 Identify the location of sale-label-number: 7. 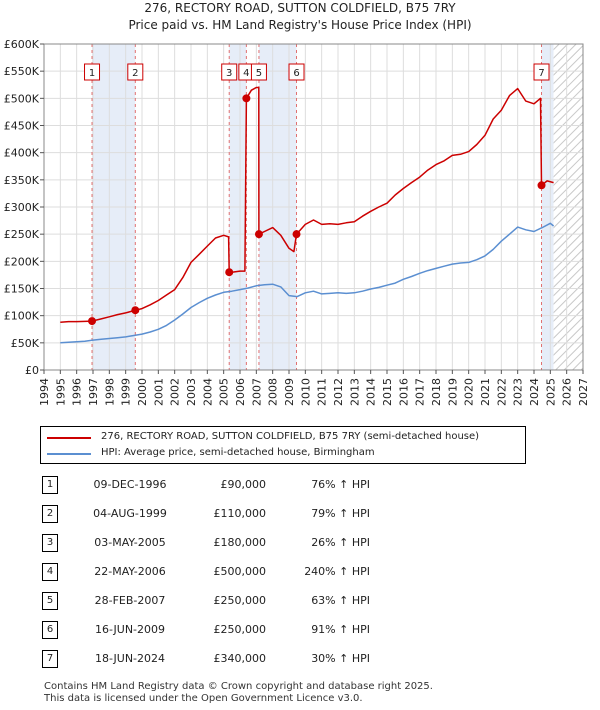
(541, 73).